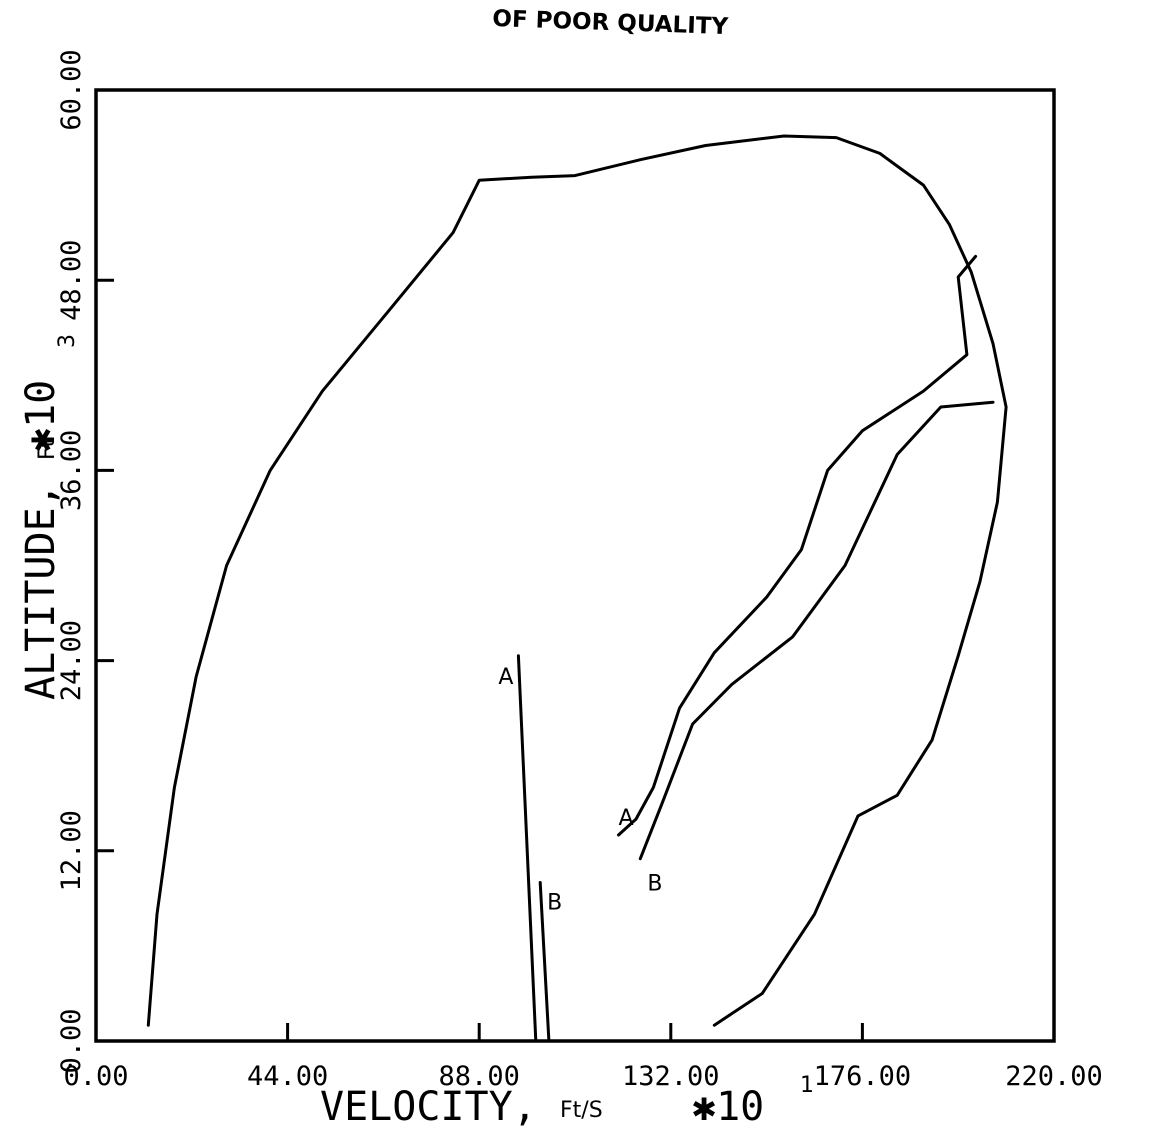 The image size is (1158, 1130). I want to click on y-tick-label: 12.00, so click(71, 850).